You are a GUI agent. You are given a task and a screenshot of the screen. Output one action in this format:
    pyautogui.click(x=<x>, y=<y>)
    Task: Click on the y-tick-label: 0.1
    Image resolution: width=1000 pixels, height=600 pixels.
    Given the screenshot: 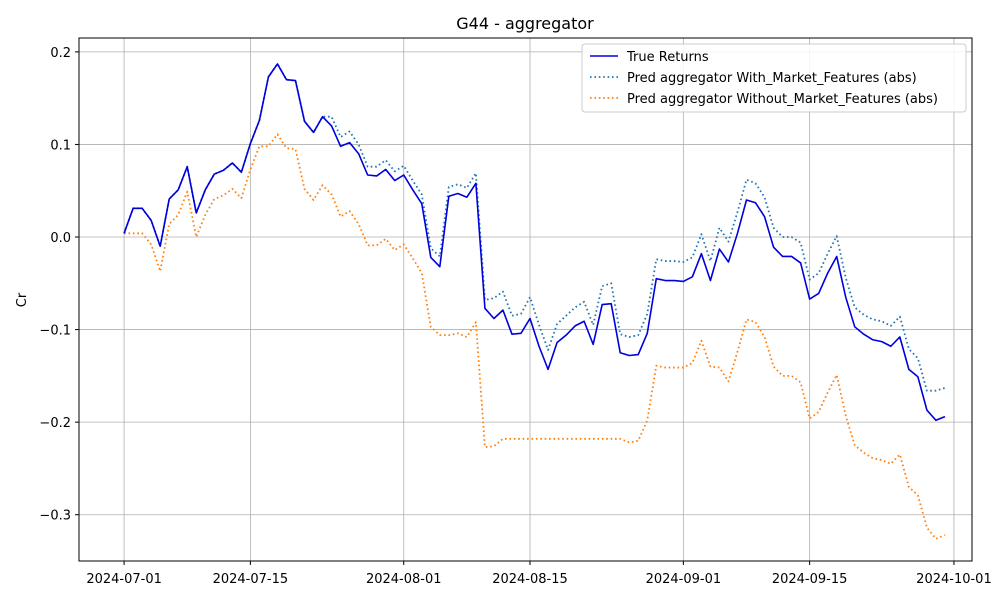 What is the action you would take?
    pyautogui.click(x=60, y=145)
    